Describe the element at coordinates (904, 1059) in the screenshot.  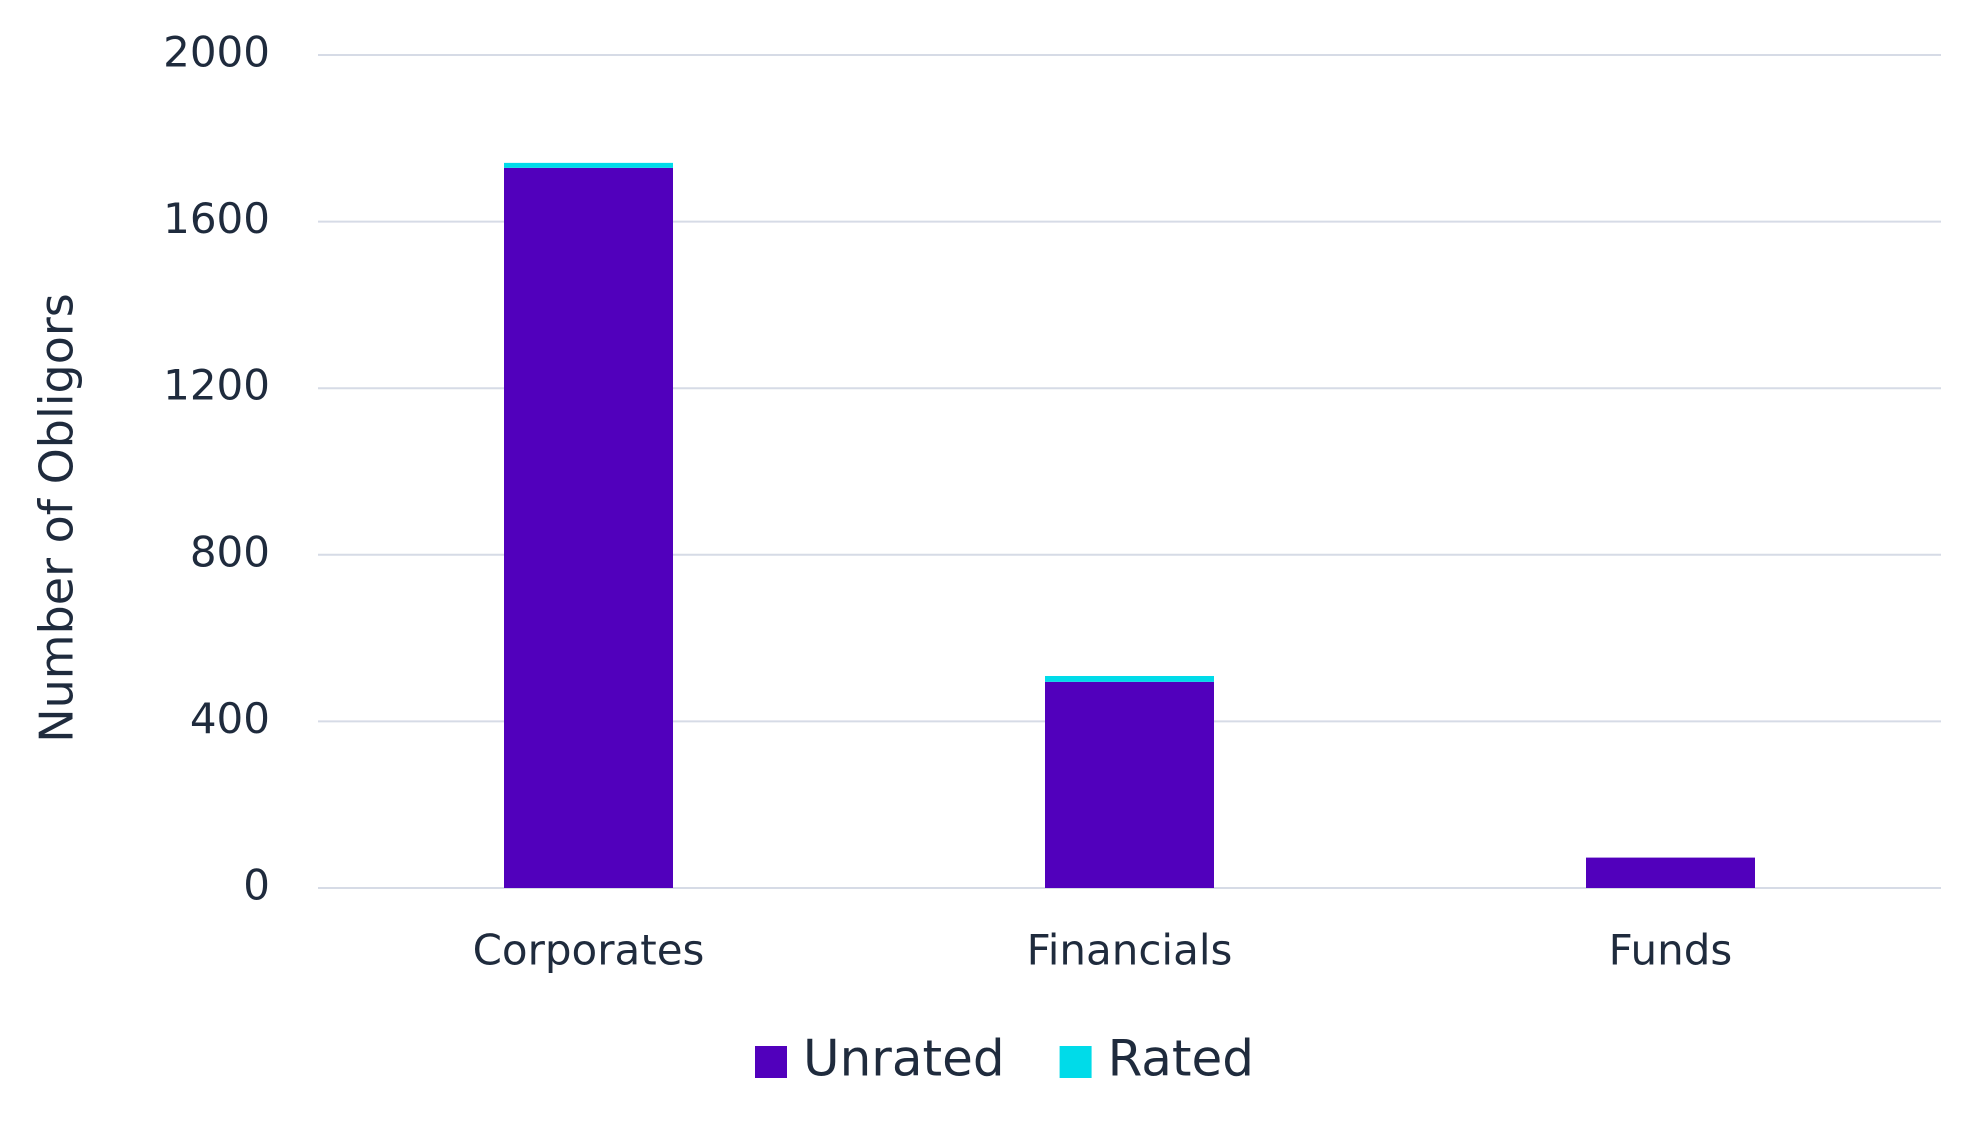
I see `legend-label: Unrated` at that location.